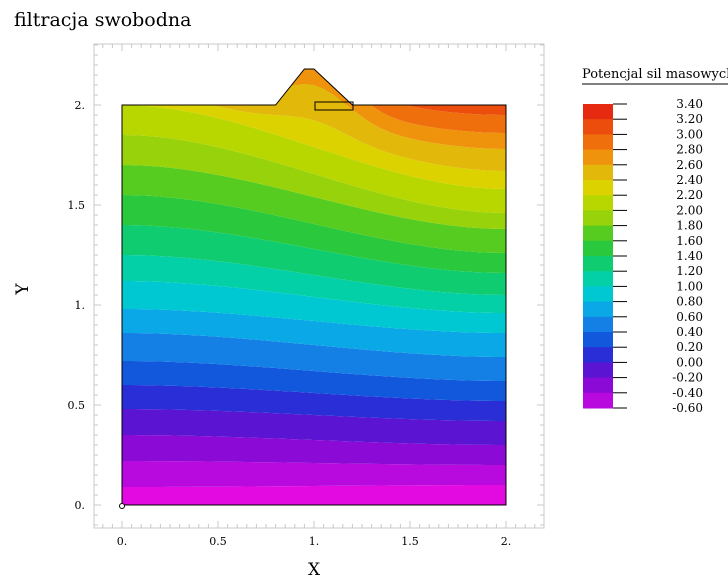 The height and width of the screenshot is (582, 728). Describe the element at coordinates (689, 317) in the screenshot. I see `legend-label: 0.60` at that location.